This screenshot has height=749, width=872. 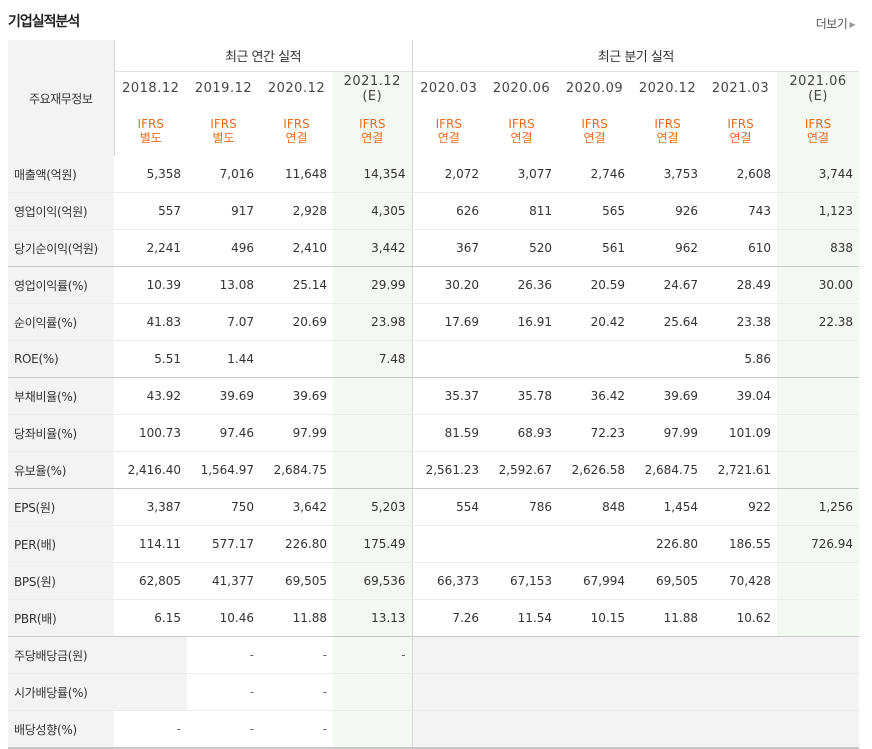 I want to click on value-cell: 726.94, so click(x=818, y=544).